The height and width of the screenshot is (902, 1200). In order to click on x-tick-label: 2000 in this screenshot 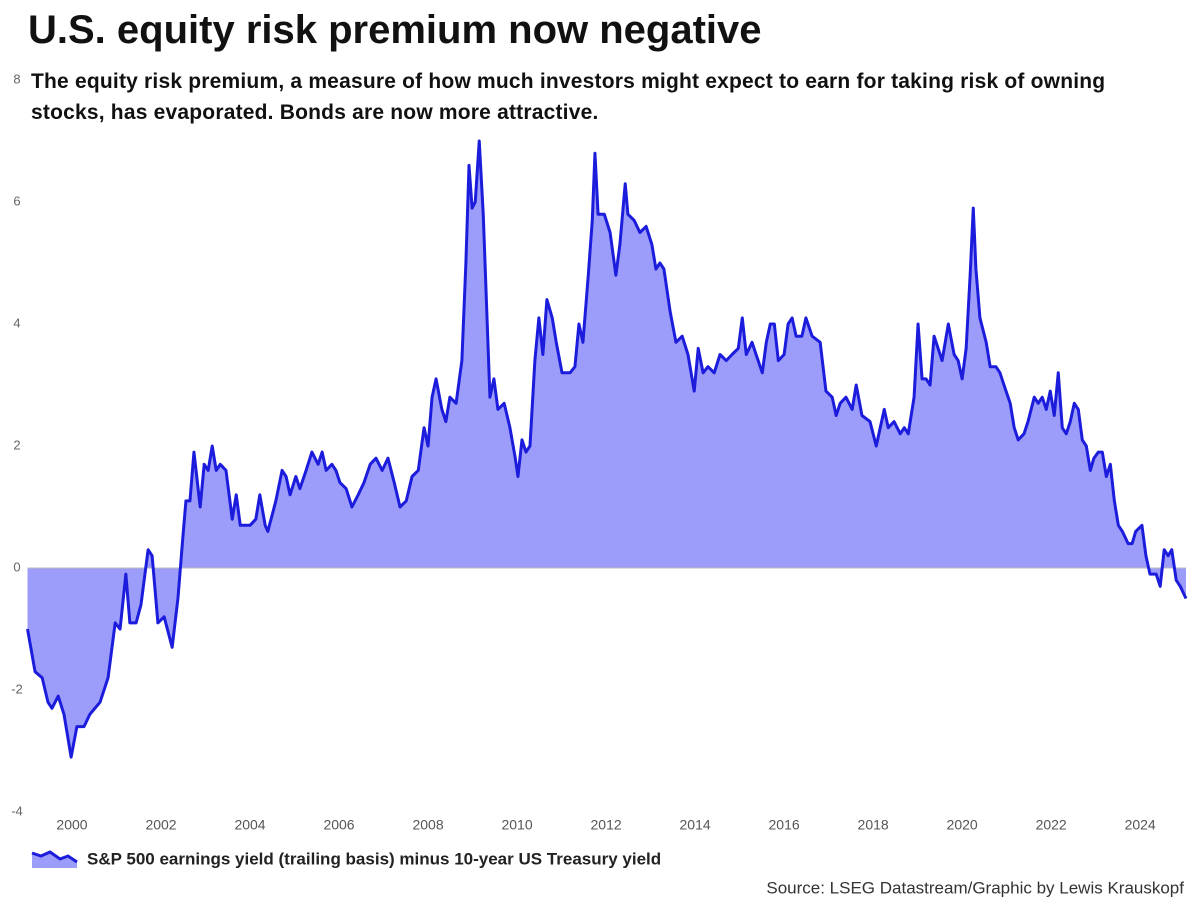, I will do `click(71, 825)`.